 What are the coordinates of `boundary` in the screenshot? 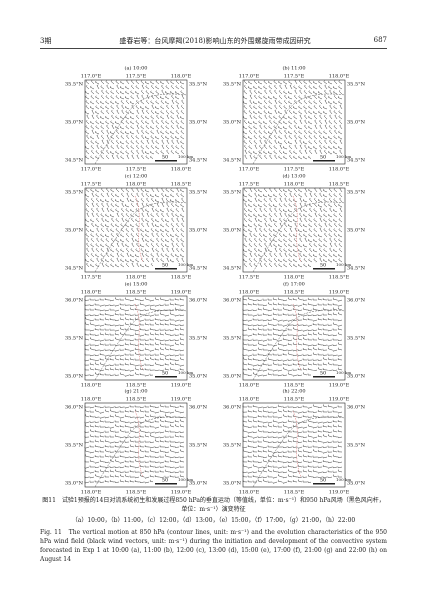 It's located at (141, 237).